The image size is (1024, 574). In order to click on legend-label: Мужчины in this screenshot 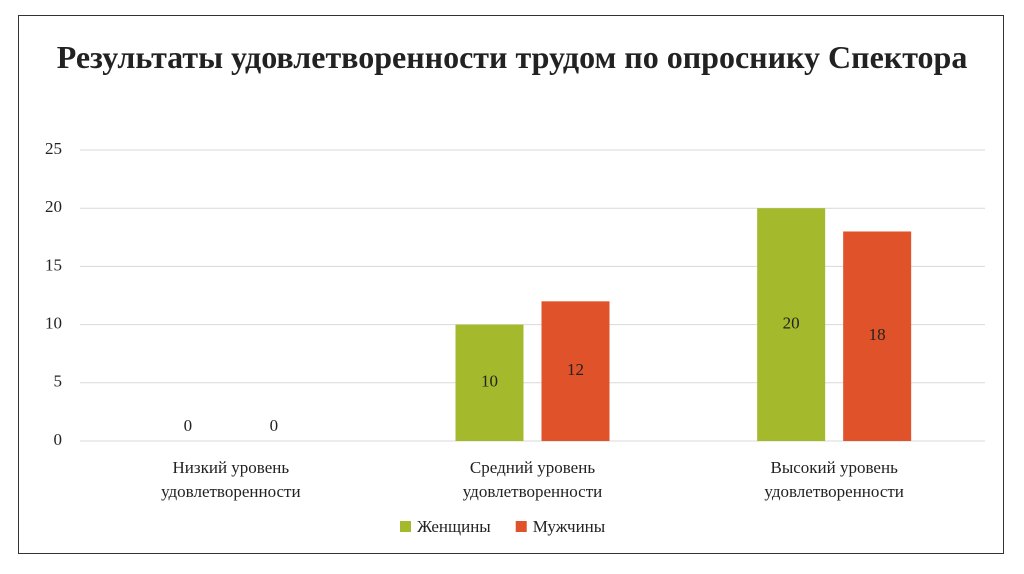, I will do `click(569, 526)`.